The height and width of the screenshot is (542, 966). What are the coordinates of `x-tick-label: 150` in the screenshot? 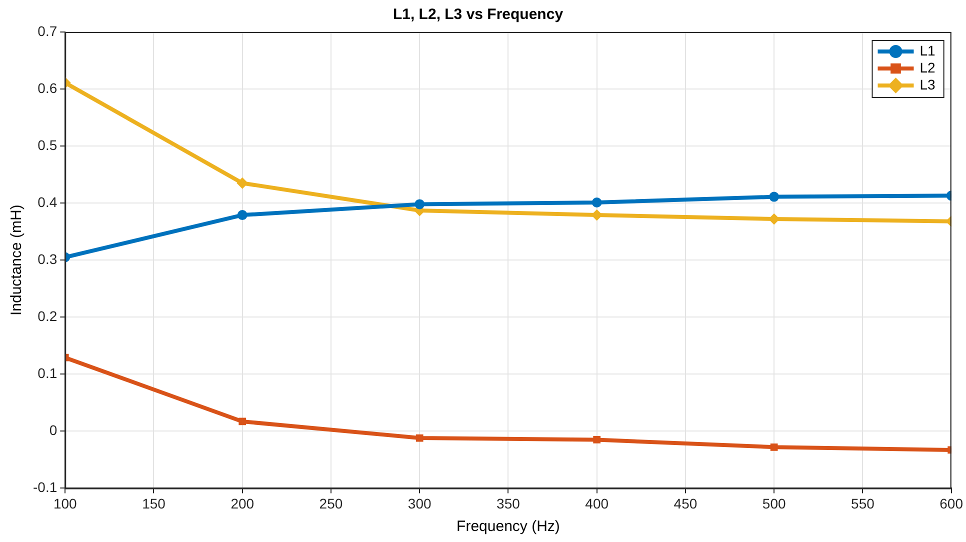 It's located at (154, 503).